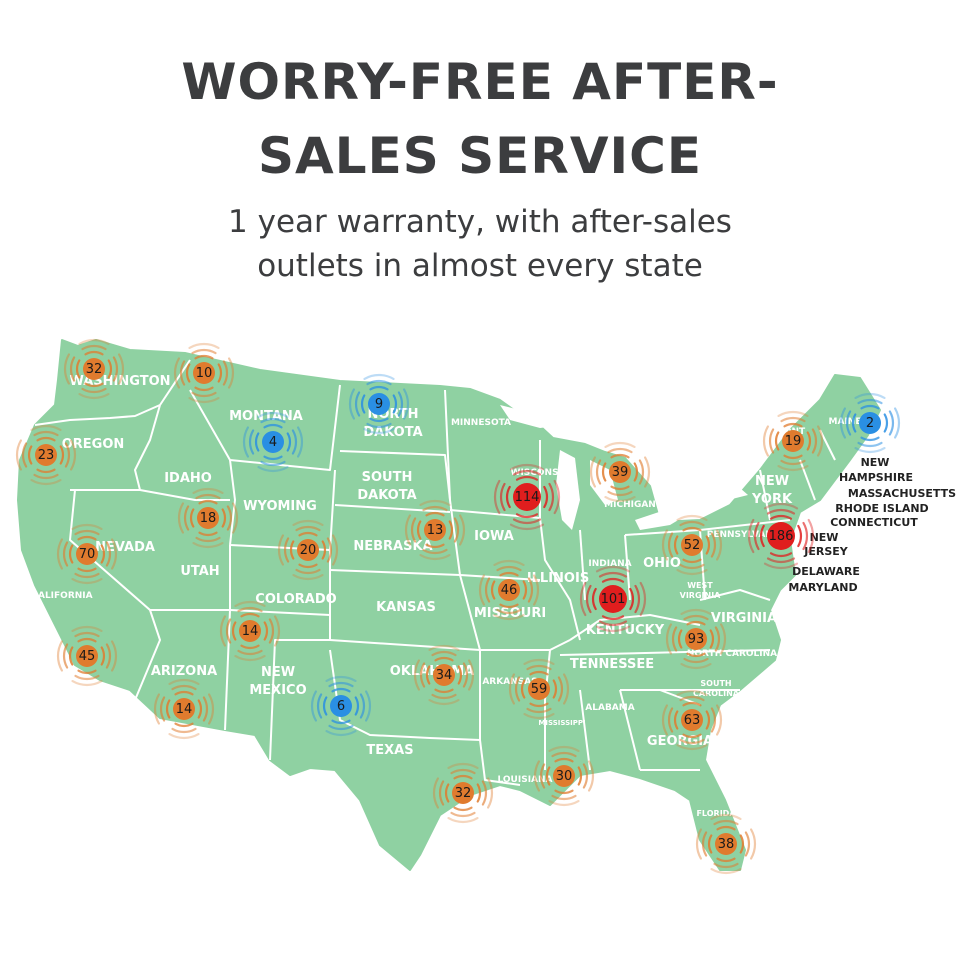  I want to click on label-connecticut: CONNECTICUT, so click(874, 522).